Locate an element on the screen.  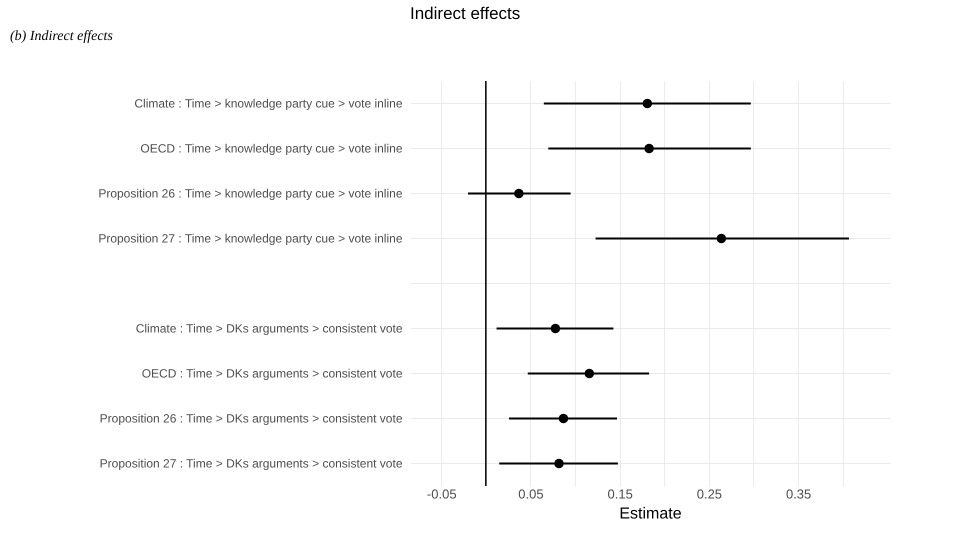
y-tick-label: Proposition 26 : Time > DKs arguments > consistent vote is located at coordinates (251, 419).